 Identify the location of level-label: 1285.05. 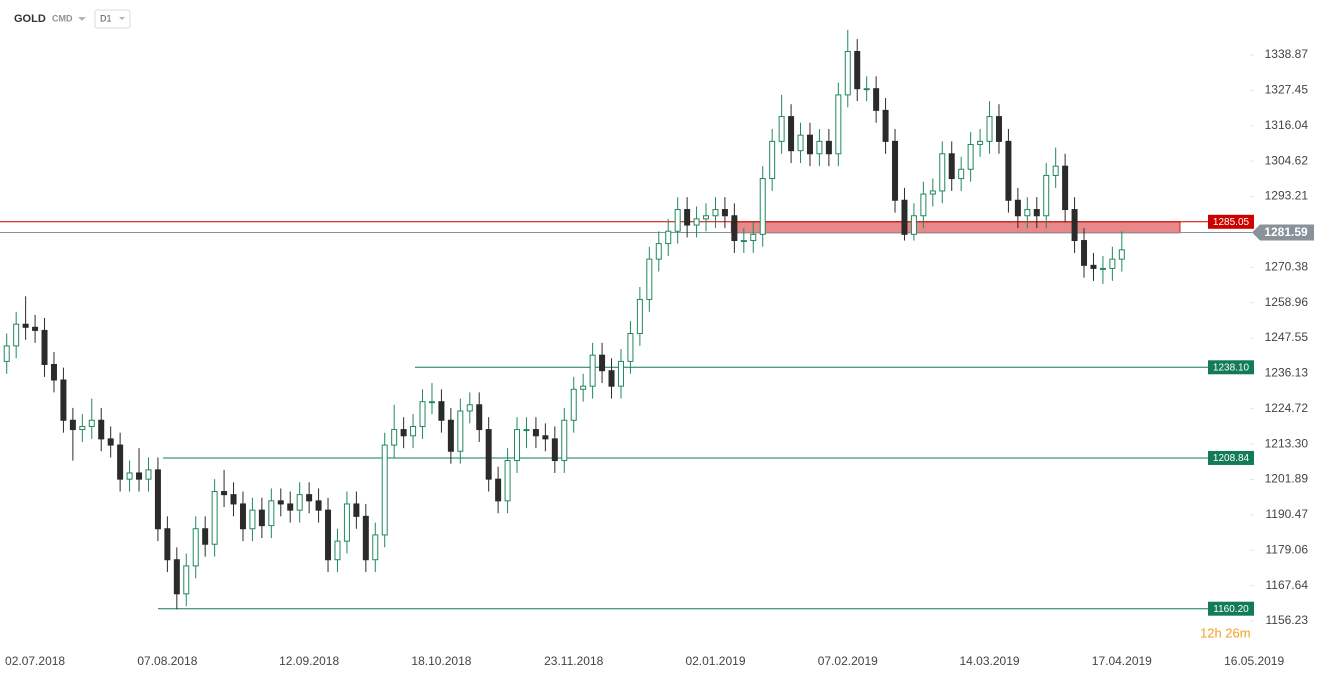
(1231, 222).